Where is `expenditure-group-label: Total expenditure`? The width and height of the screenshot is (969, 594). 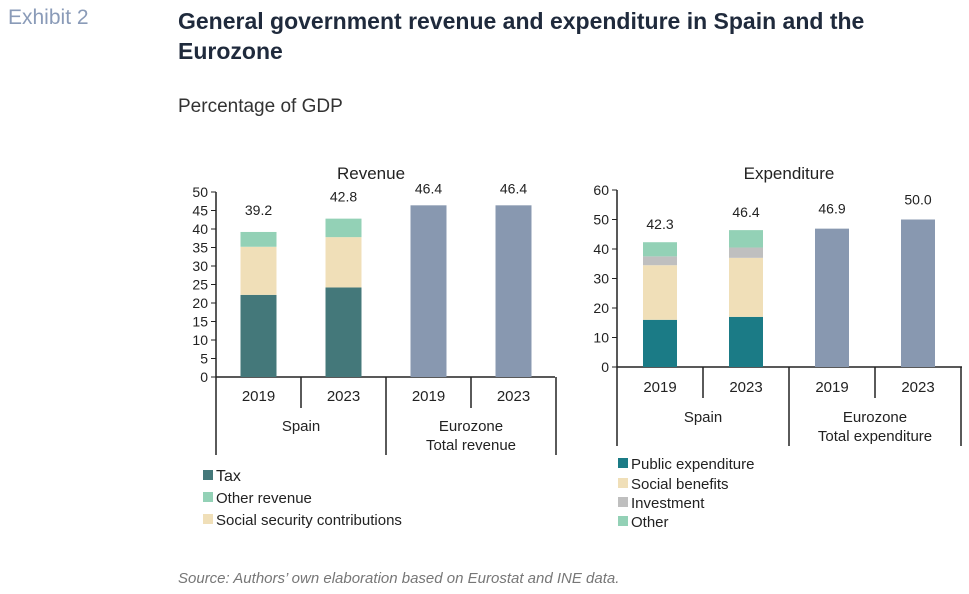 expenditure-group-label: Total expenditure is located at coordinates (875, 436).